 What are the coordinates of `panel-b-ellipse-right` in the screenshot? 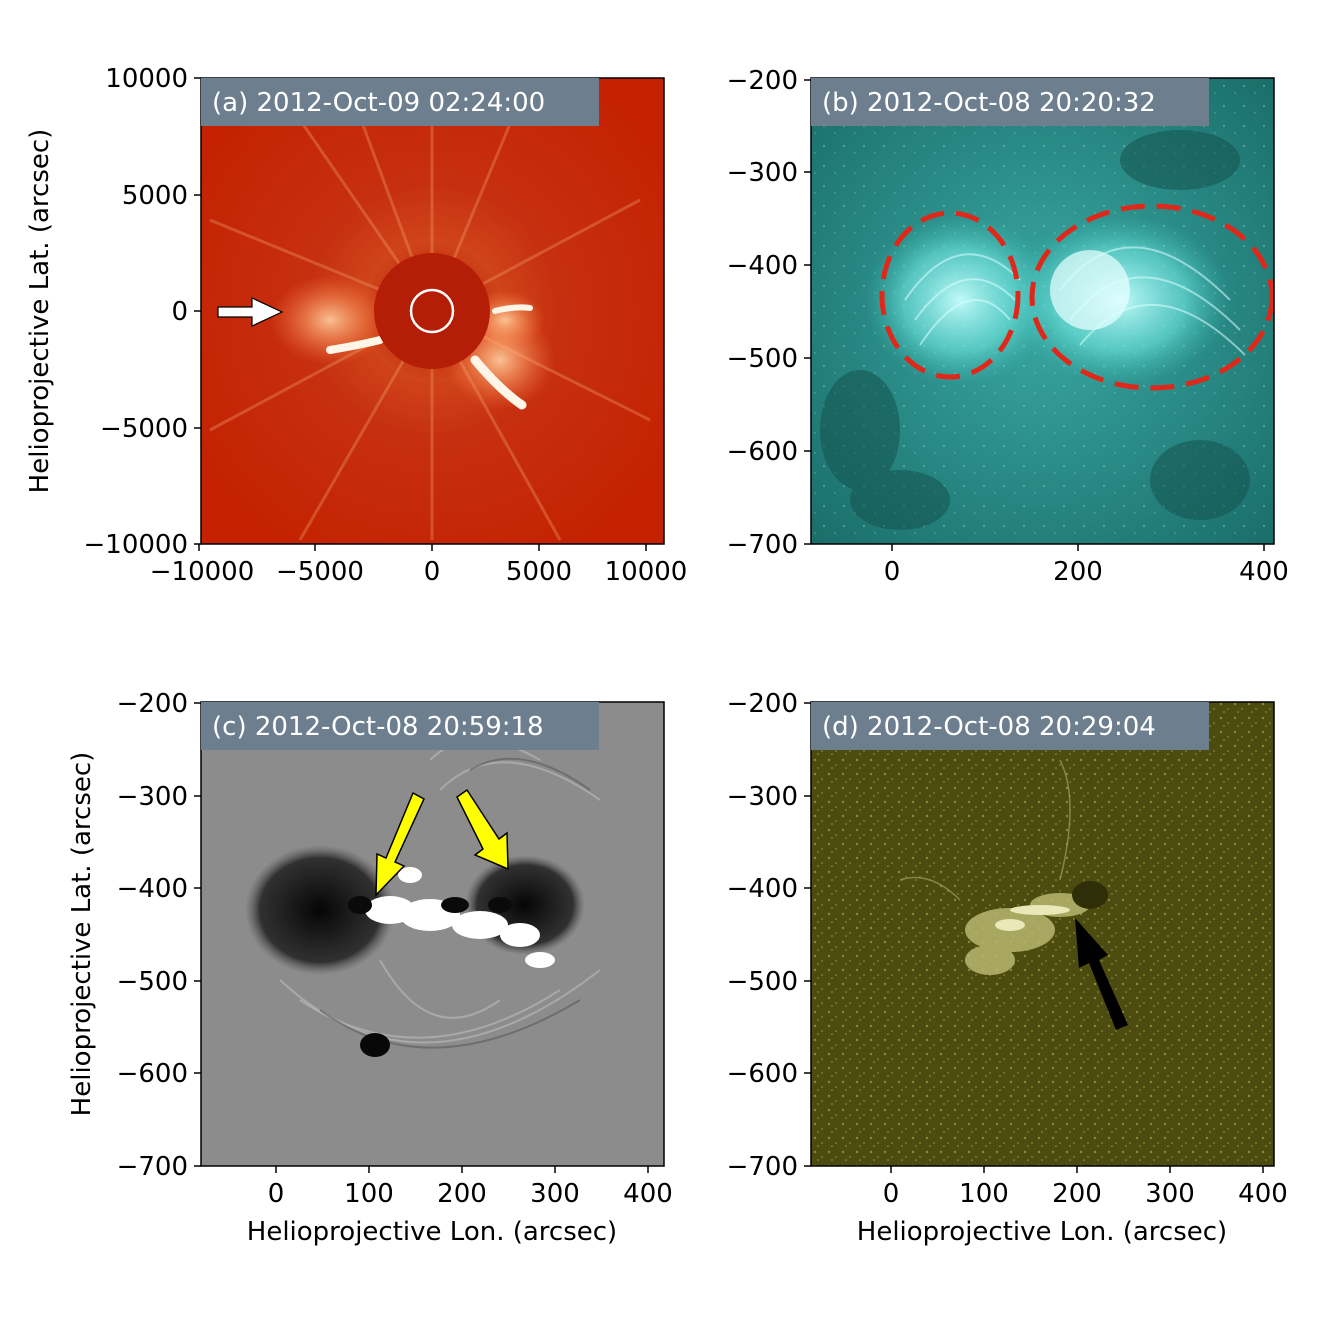 It's located at (1151, 297).